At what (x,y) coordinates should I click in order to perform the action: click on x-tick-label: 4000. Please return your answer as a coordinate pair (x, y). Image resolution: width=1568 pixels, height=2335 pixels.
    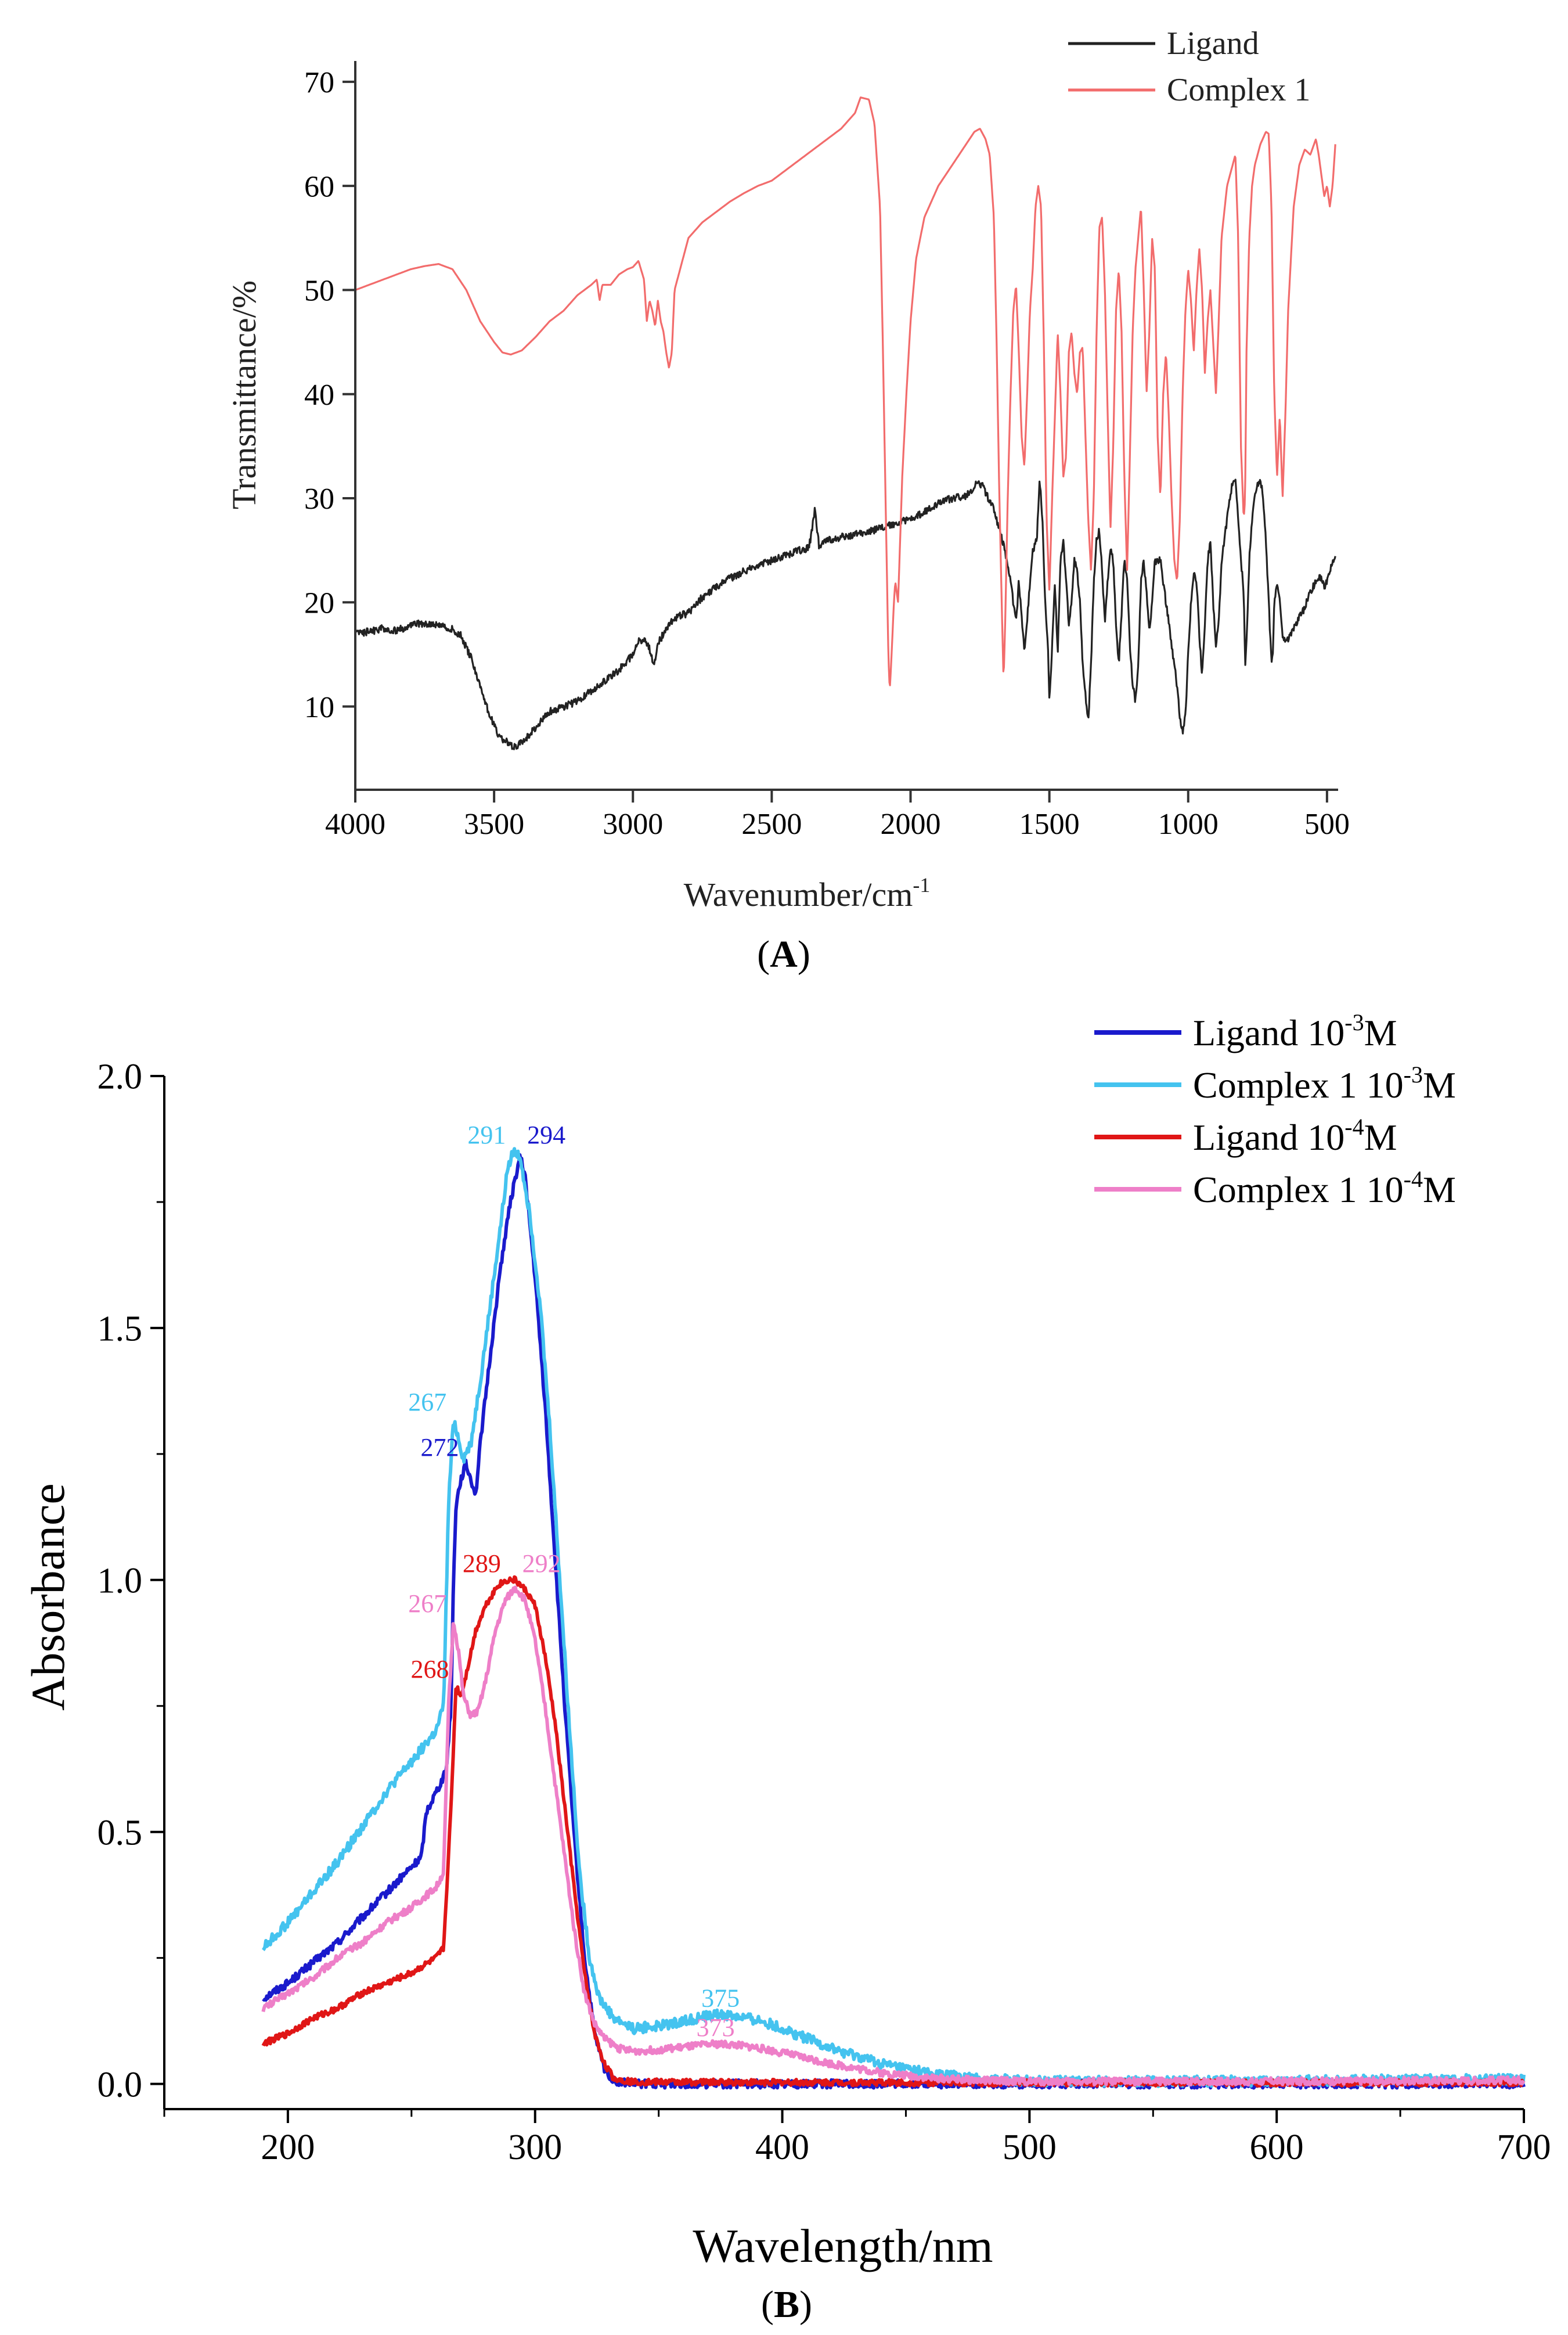
    Looking at the image, I should click on (355, 824).